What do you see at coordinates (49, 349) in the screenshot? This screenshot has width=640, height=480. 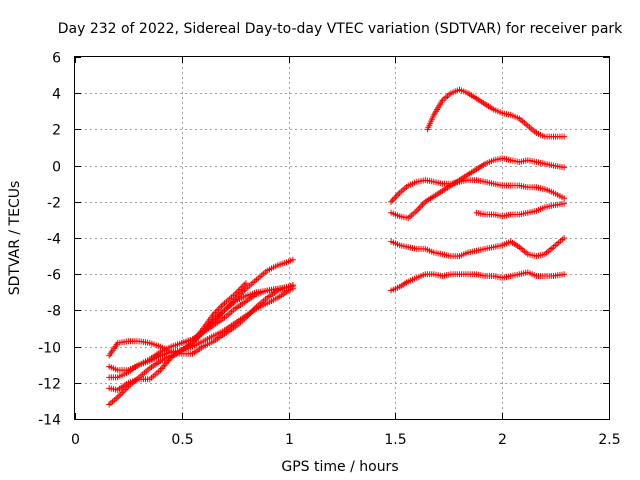 I see `y-tick-label: -10` at bounding box center [49, 349].